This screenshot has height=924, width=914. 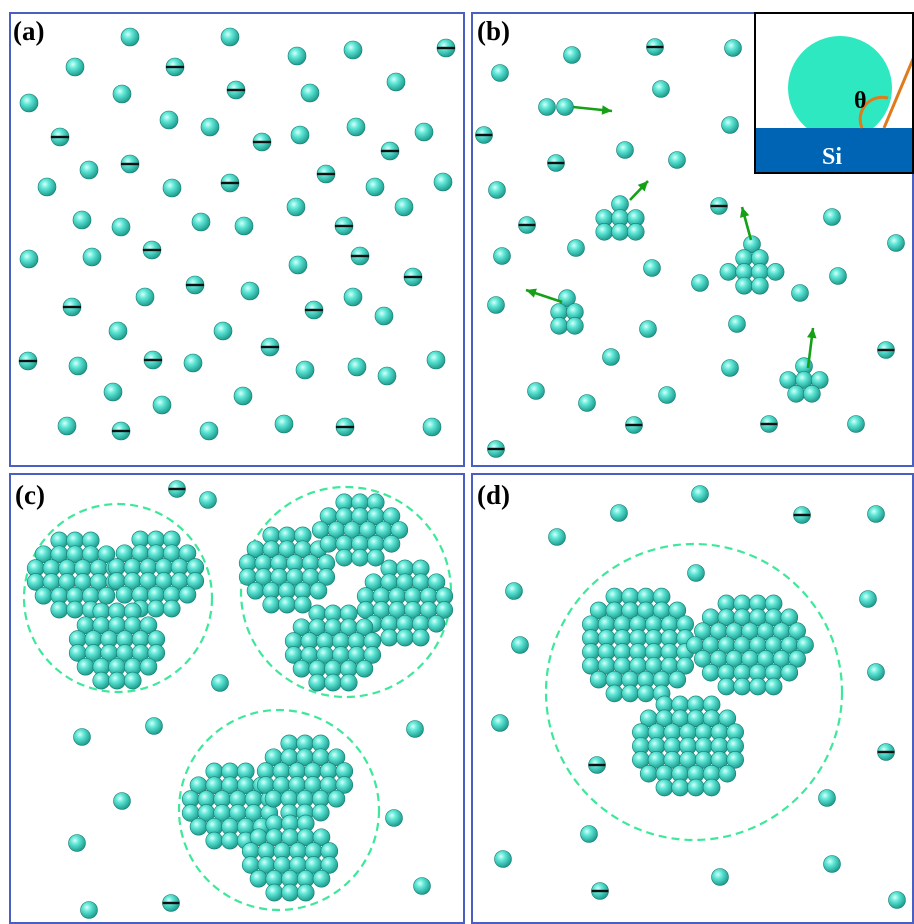 What do you see at coordinates (860, 101) in the screenshot?
I see `theta-label: θ` at bounding box center [860, 101].